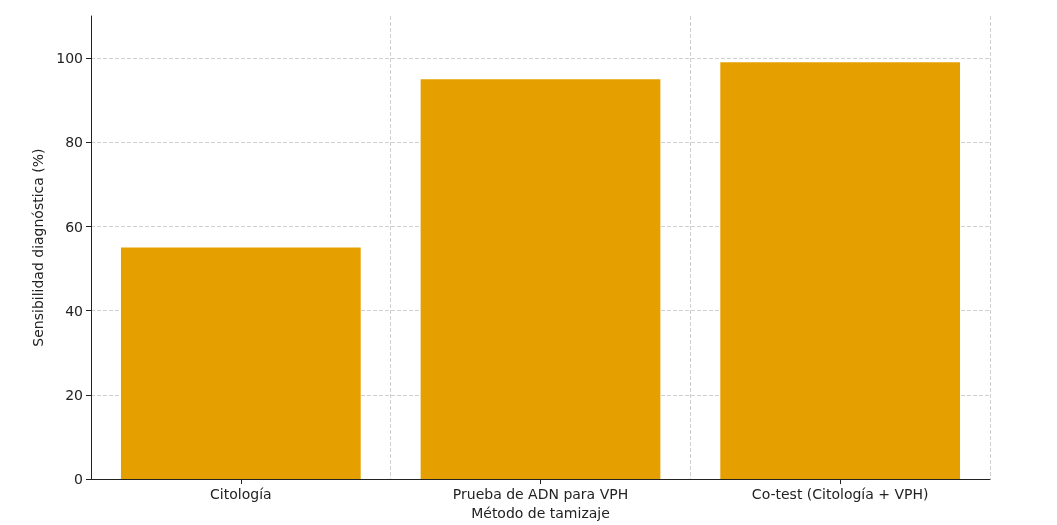 This screenshot has height=525, width=1057. Describe the element at coordinates (840, 494) in the screenshot. I see `x-tick-label: Co-test (Citología + VPH)` at that location.